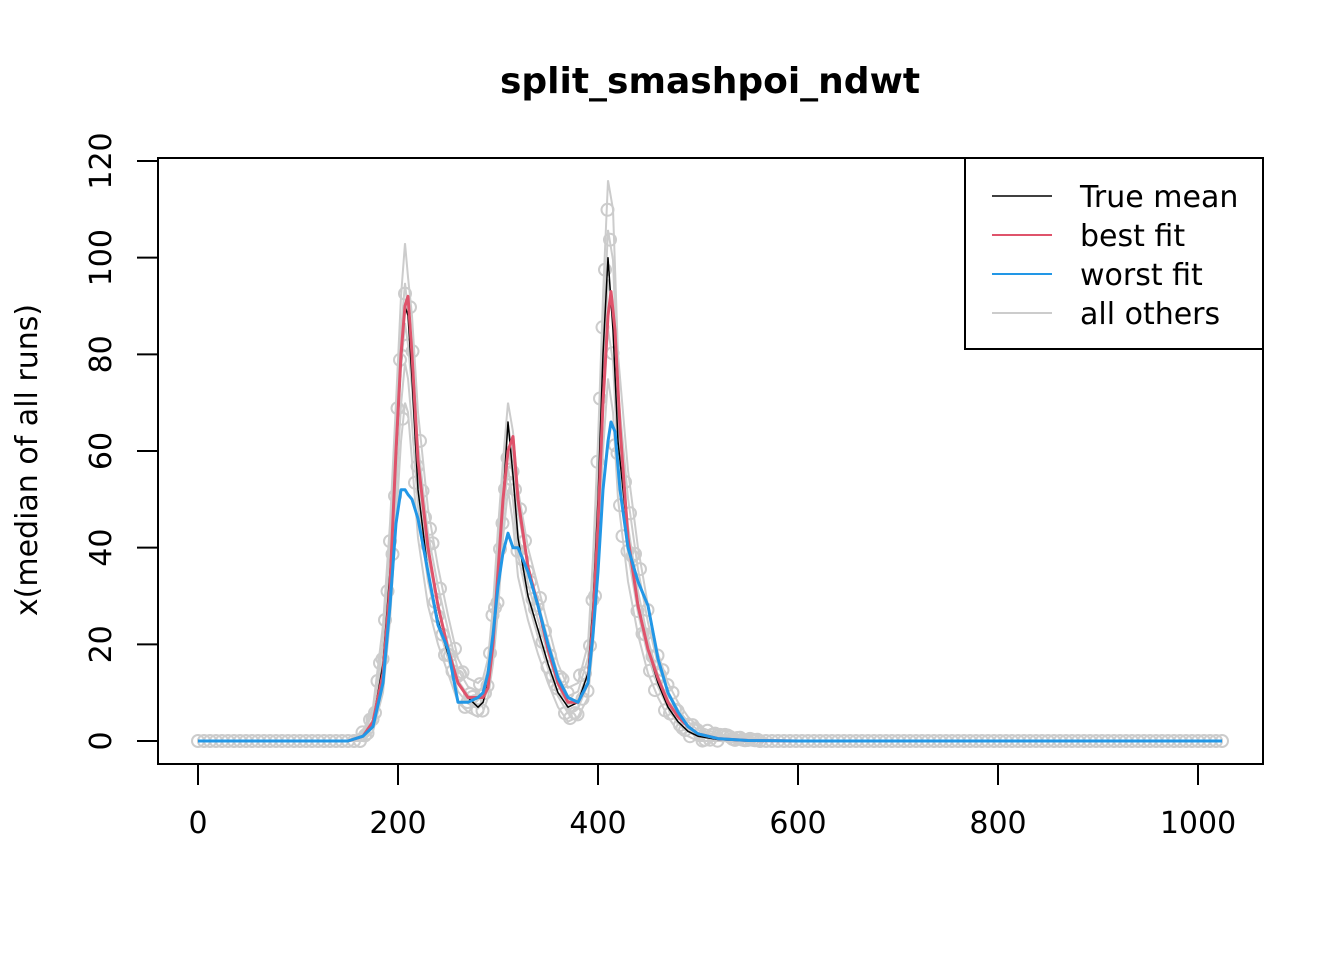 The width and height of the screenshot is (1344, 960). What do you see at coordinates (597, 823) in the screenshot?
I see `x-tick-label: 400` at bounding box center [597, 823].